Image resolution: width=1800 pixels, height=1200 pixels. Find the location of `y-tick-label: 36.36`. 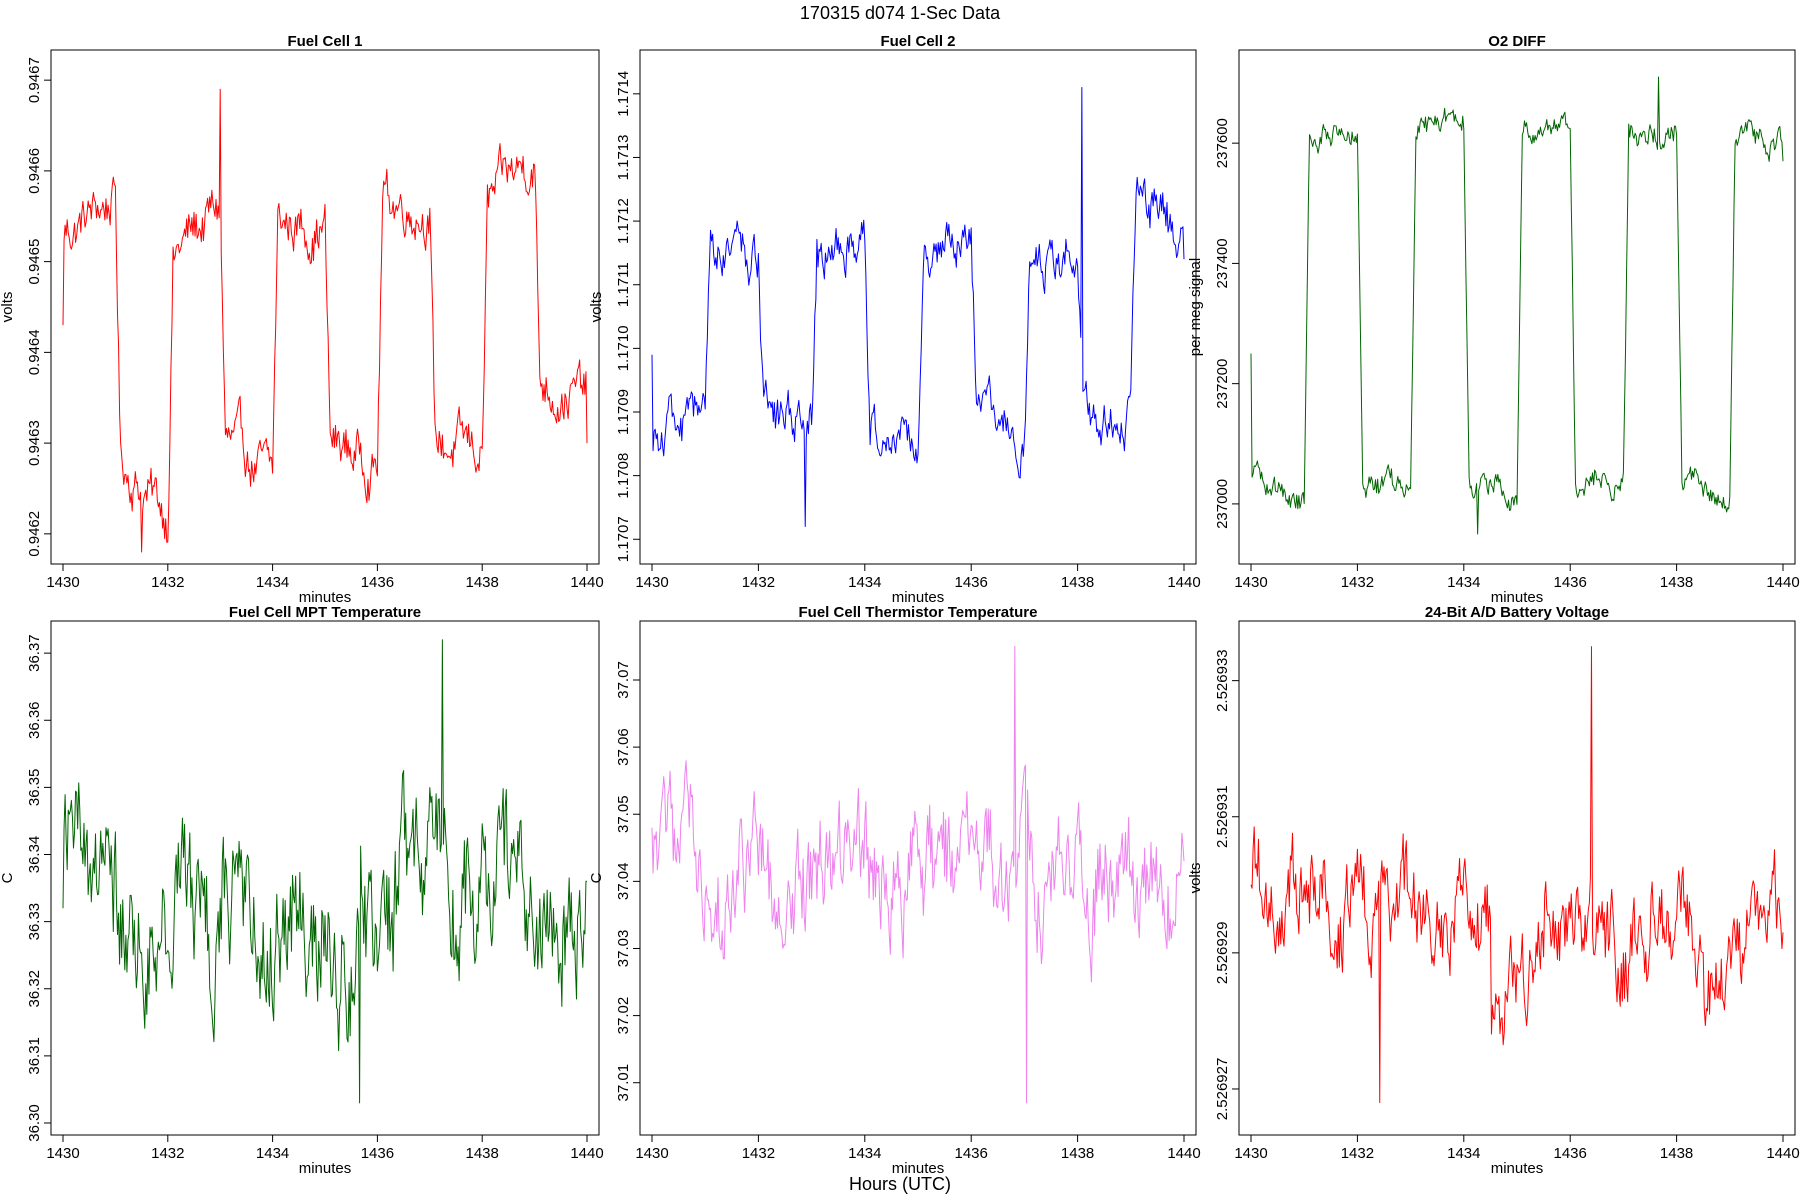

y-tick-label: 36.36 is located at coordinates (34, 720).